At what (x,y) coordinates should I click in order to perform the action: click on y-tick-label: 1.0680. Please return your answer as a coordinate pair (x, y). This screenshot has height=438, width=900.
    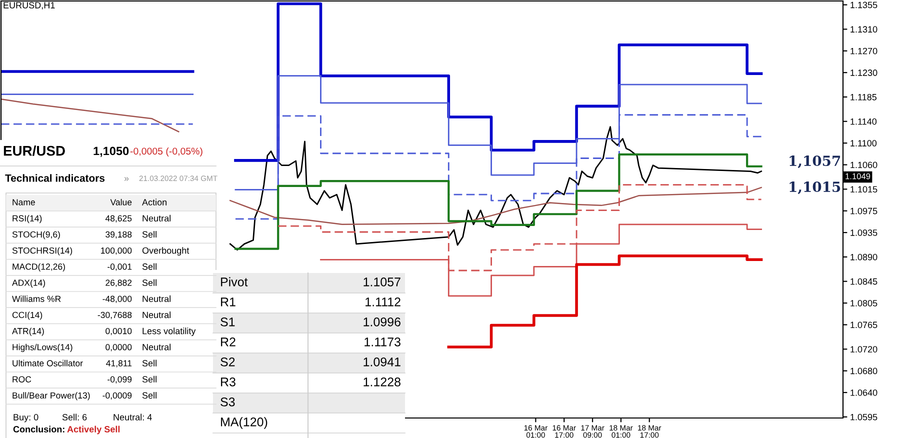
    Looking at the image, I should click on (864, 371).